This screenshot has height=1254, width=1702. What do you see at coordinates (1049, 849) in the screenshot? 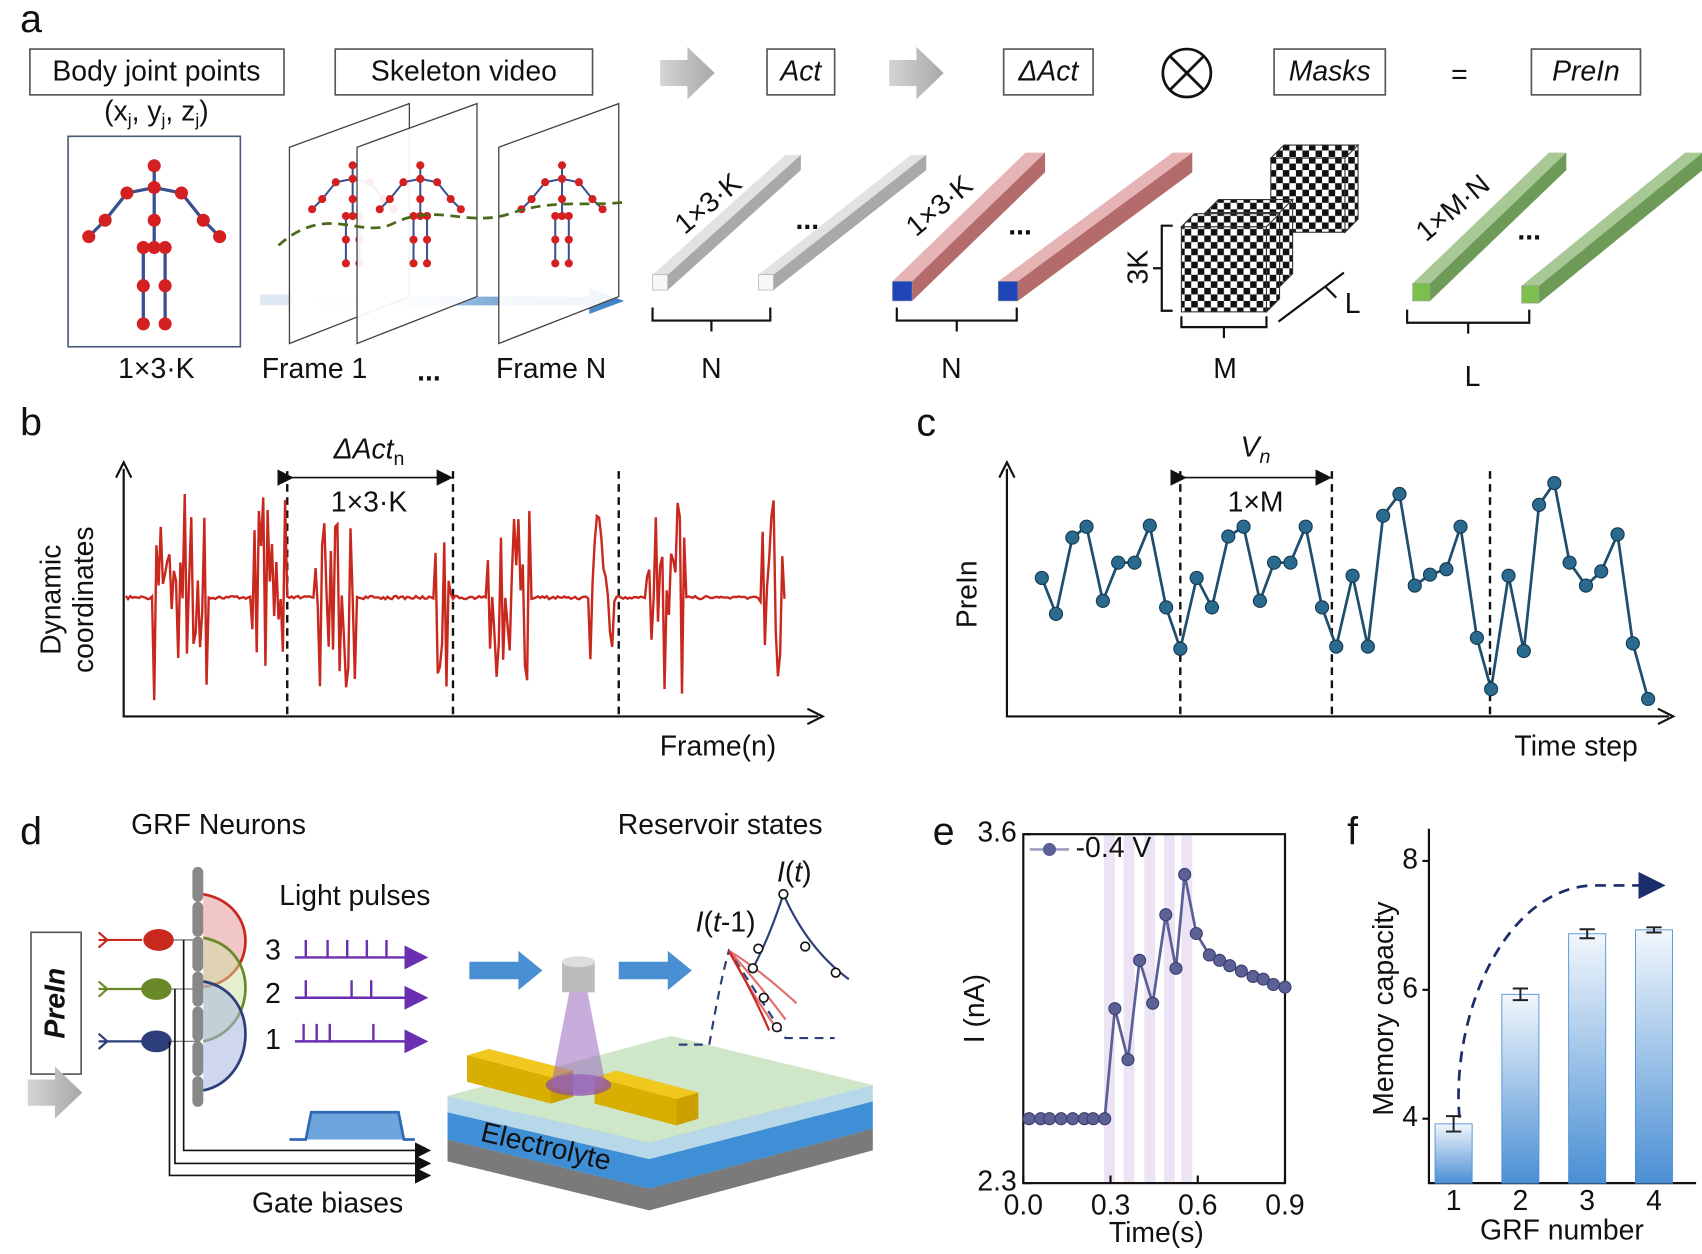
I see `legend-marker` at bounding box center [1049, 849].